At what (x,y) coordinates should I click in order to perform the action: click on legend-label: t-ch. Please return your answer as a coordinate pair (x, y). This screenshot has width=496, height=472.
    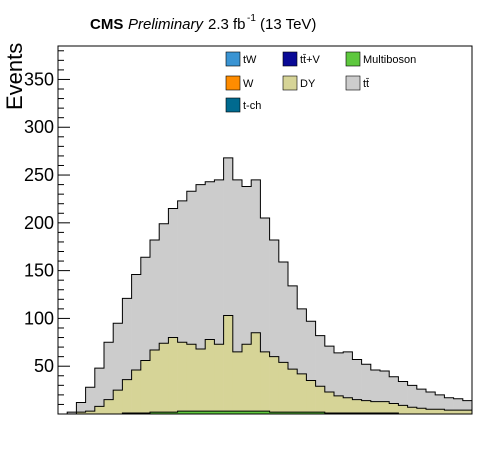
    Looking at the image, I should click on (252, 106).